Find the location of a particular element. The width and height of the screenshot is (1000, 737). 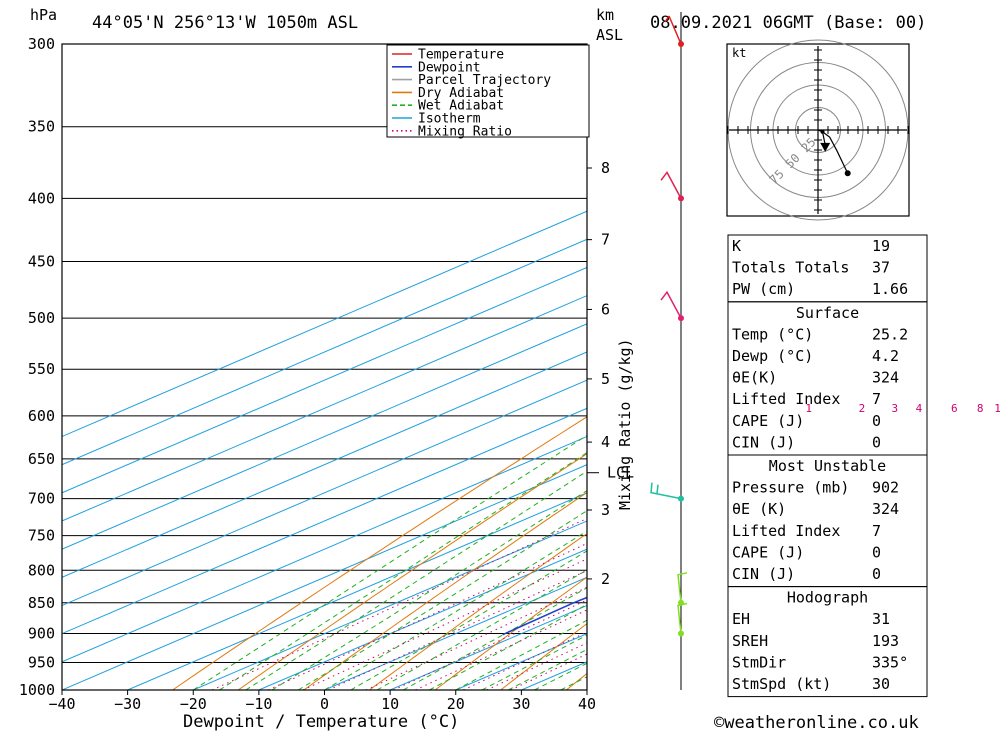

index-label: Dewp (°C) is located at coordinates (772, 356).